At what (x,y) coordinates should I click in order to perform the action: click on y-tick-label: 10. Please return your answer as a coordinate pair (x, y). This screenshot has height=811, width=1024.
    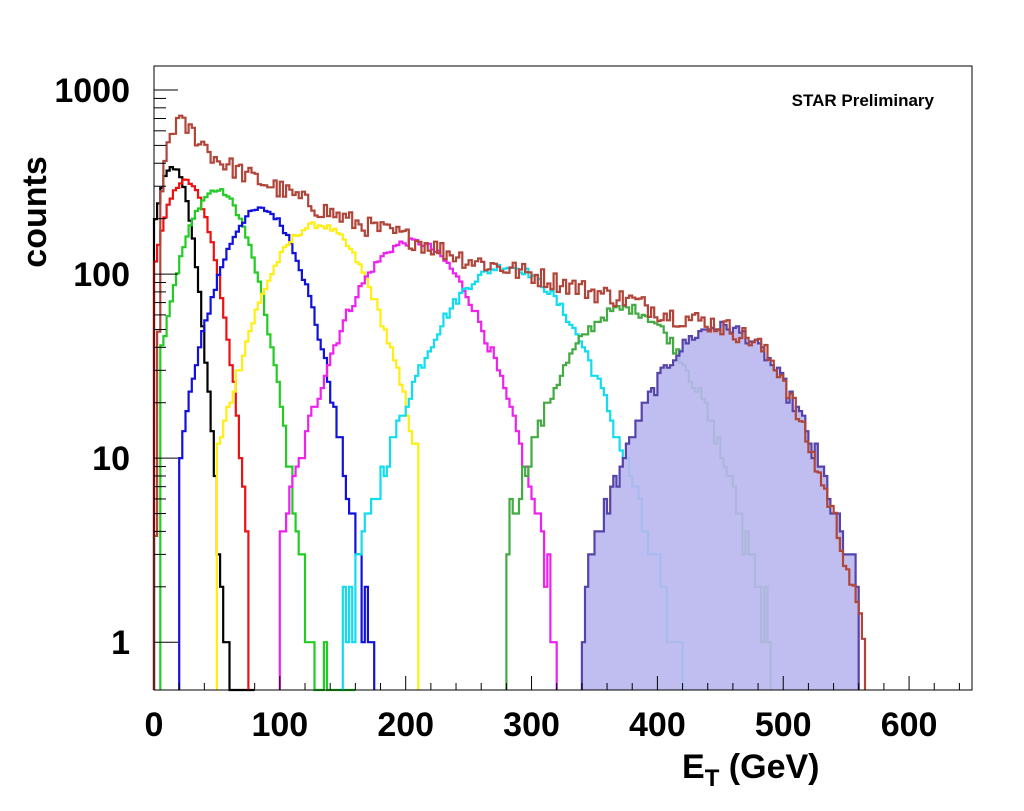
    Looking at the image, I should click on (111, 459).